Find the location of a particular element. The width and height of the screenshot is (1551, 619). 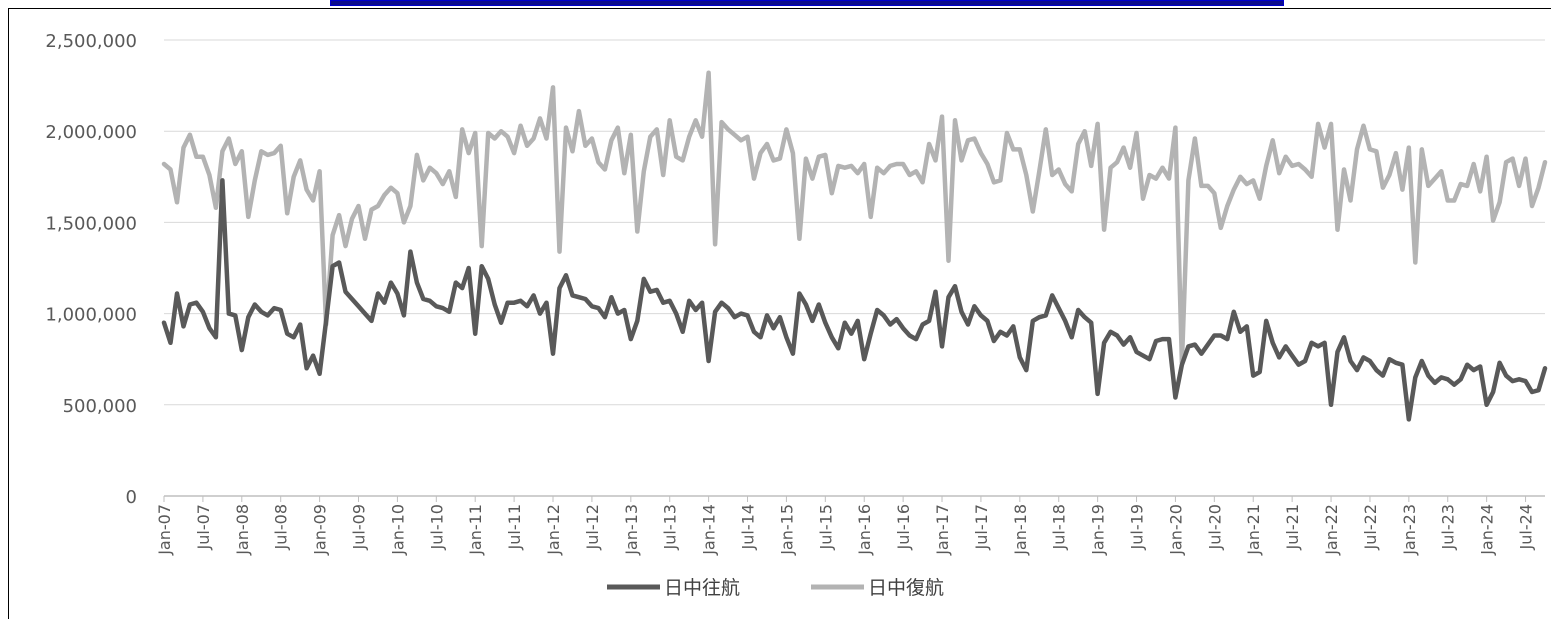

x-tick-label: Jan-23 is located at coordinates (1409, 530).